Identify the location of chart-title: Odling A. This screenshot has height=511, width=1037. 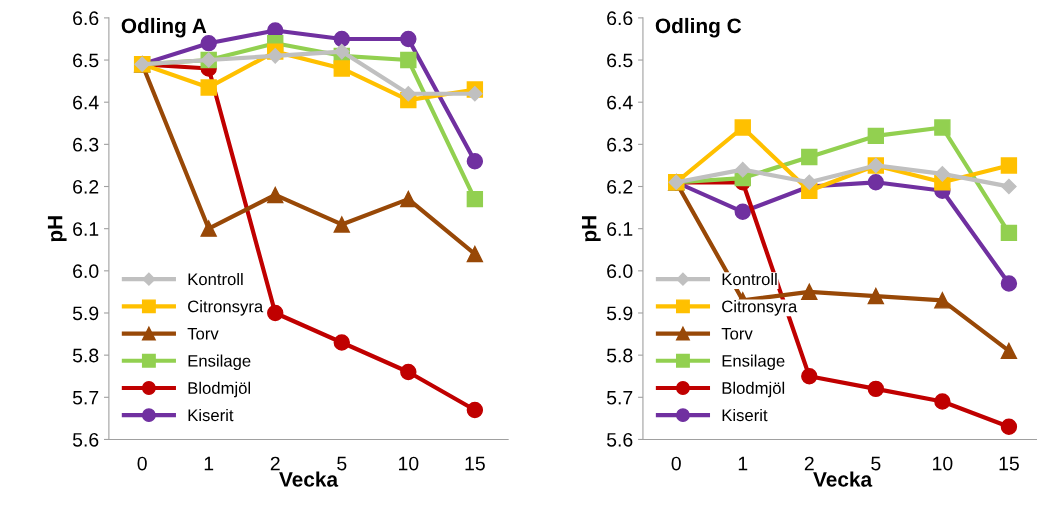
(164, 27).